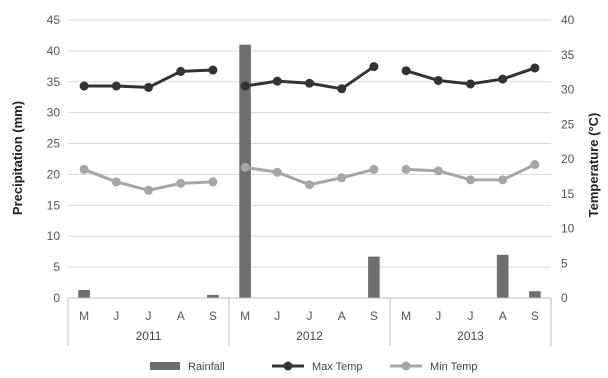  What do you see at coordinates (568, 124) in the screenshot?
I see `right-tick-label: 25` at bounding box center [568, 124].